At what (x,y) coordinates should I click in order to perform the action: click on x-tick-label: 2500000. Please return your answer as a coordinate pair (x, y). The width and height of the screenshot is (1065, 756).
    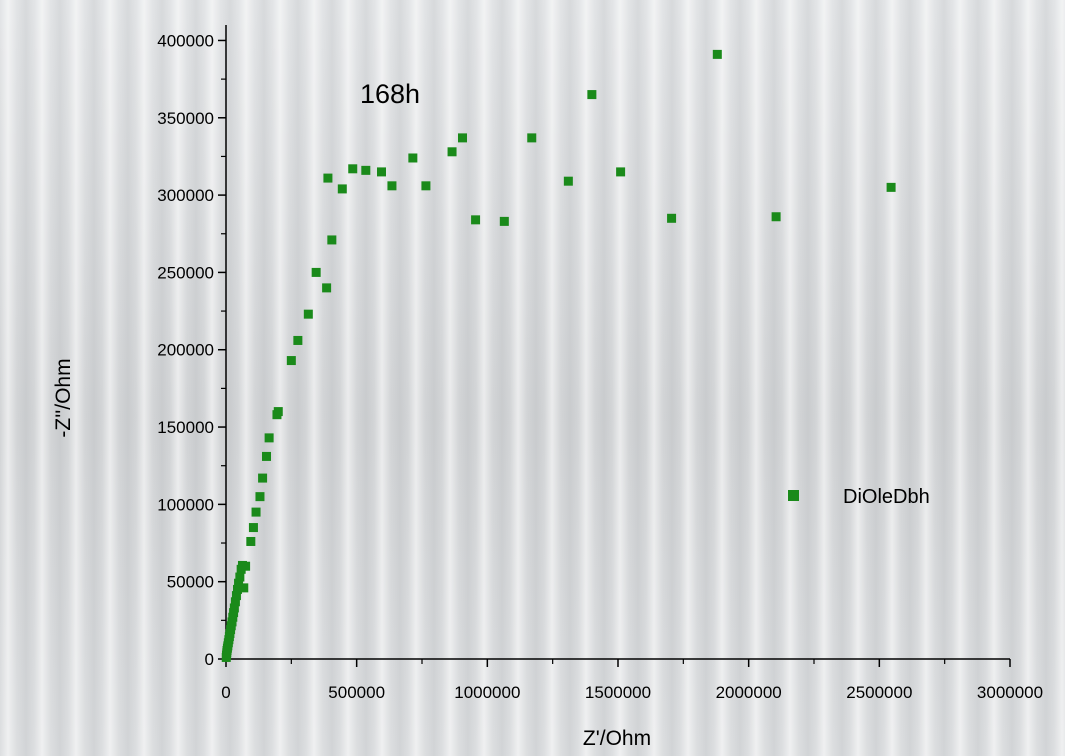
    Looking at the image, I should click on (879, 692).